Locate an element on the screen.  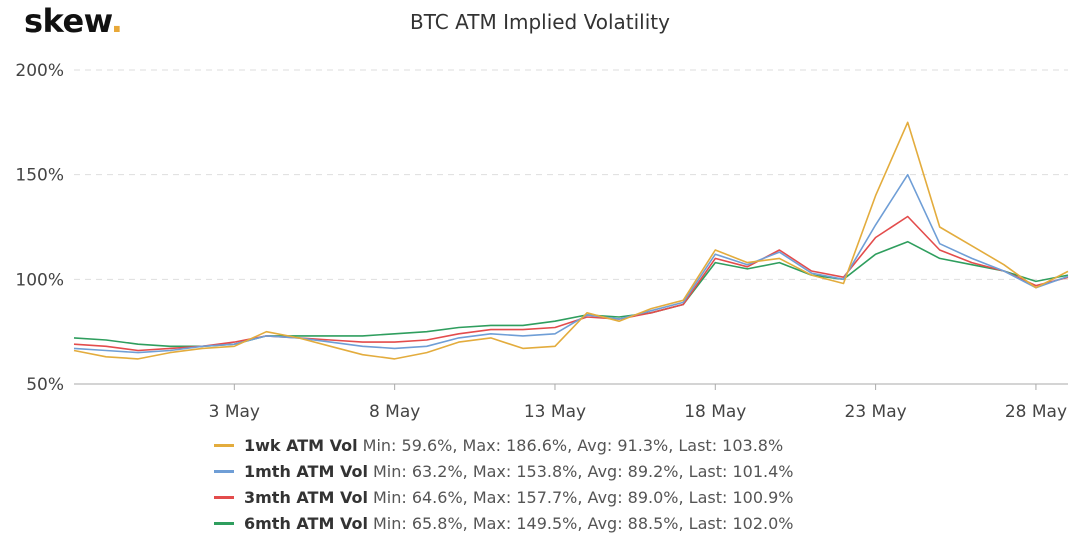
legend-series-name: 1wk ATM Vol is located at coordinates (301, 445).